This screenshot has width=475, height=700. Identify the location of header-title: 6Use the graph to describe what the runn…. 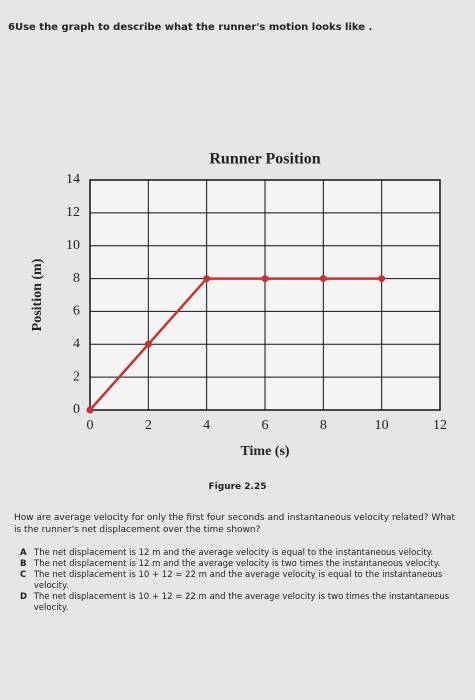
(190, 27).